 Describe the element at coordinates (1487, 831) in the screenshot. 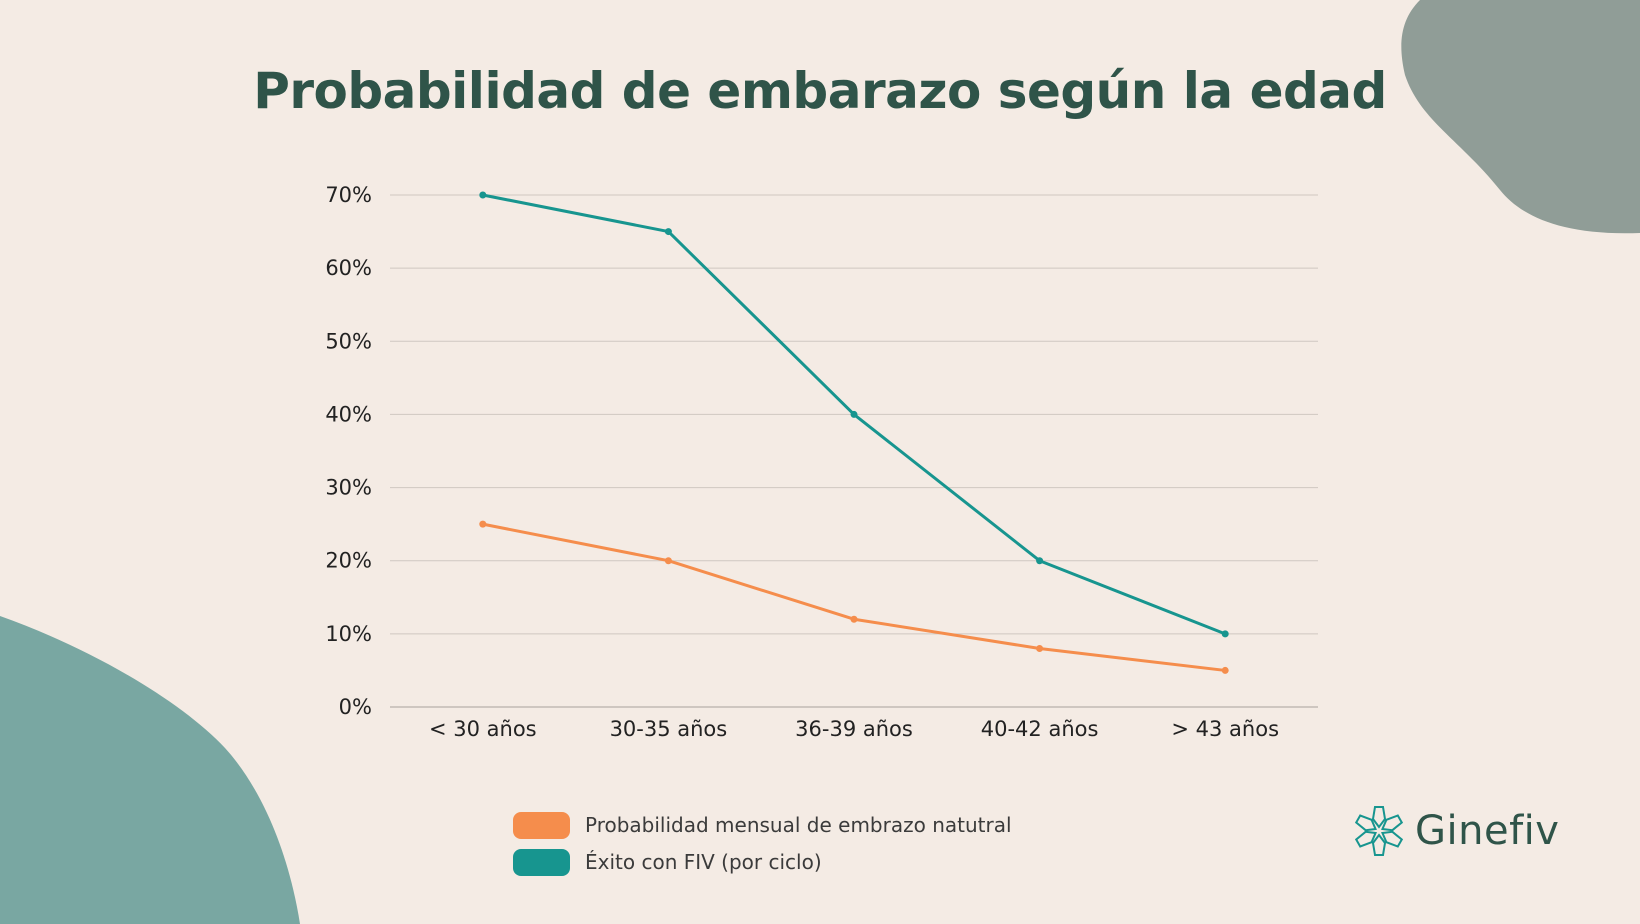

I see `logo-text: Ginefiv` at that location.